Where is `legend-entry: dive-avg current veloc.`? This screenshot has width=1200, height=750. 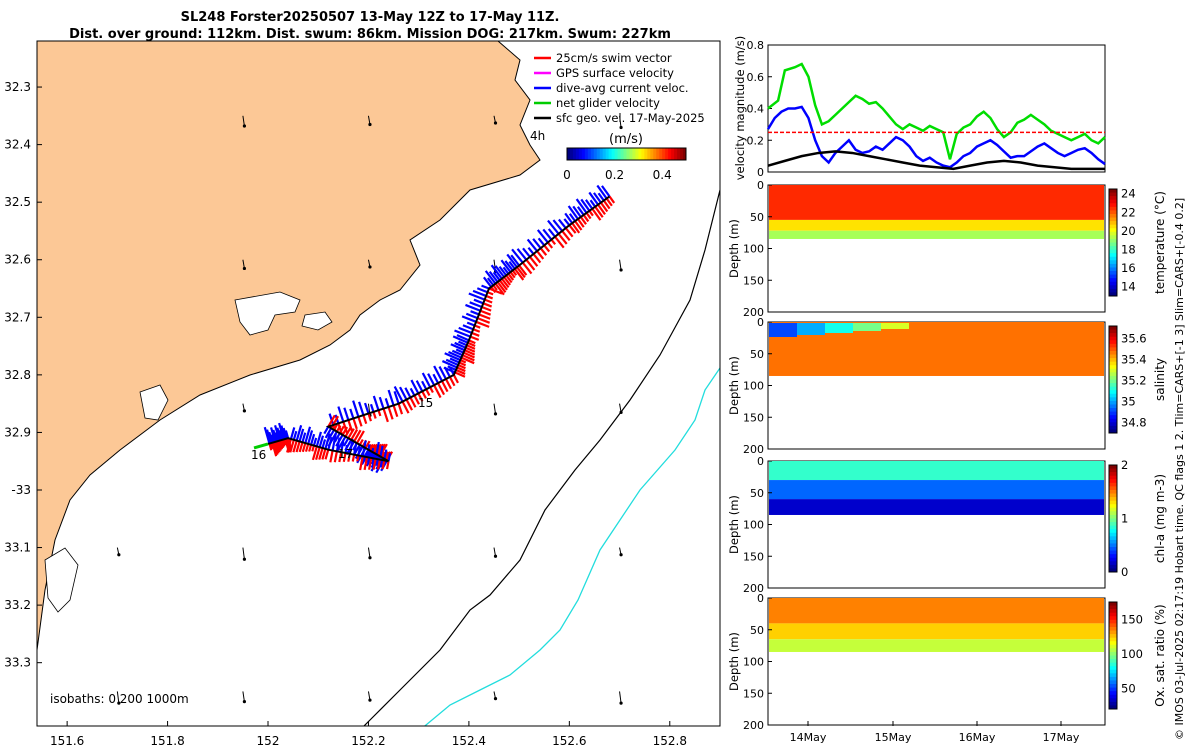 legend-entry: dive-avg current veloc. is located at coordinates (622, 88).